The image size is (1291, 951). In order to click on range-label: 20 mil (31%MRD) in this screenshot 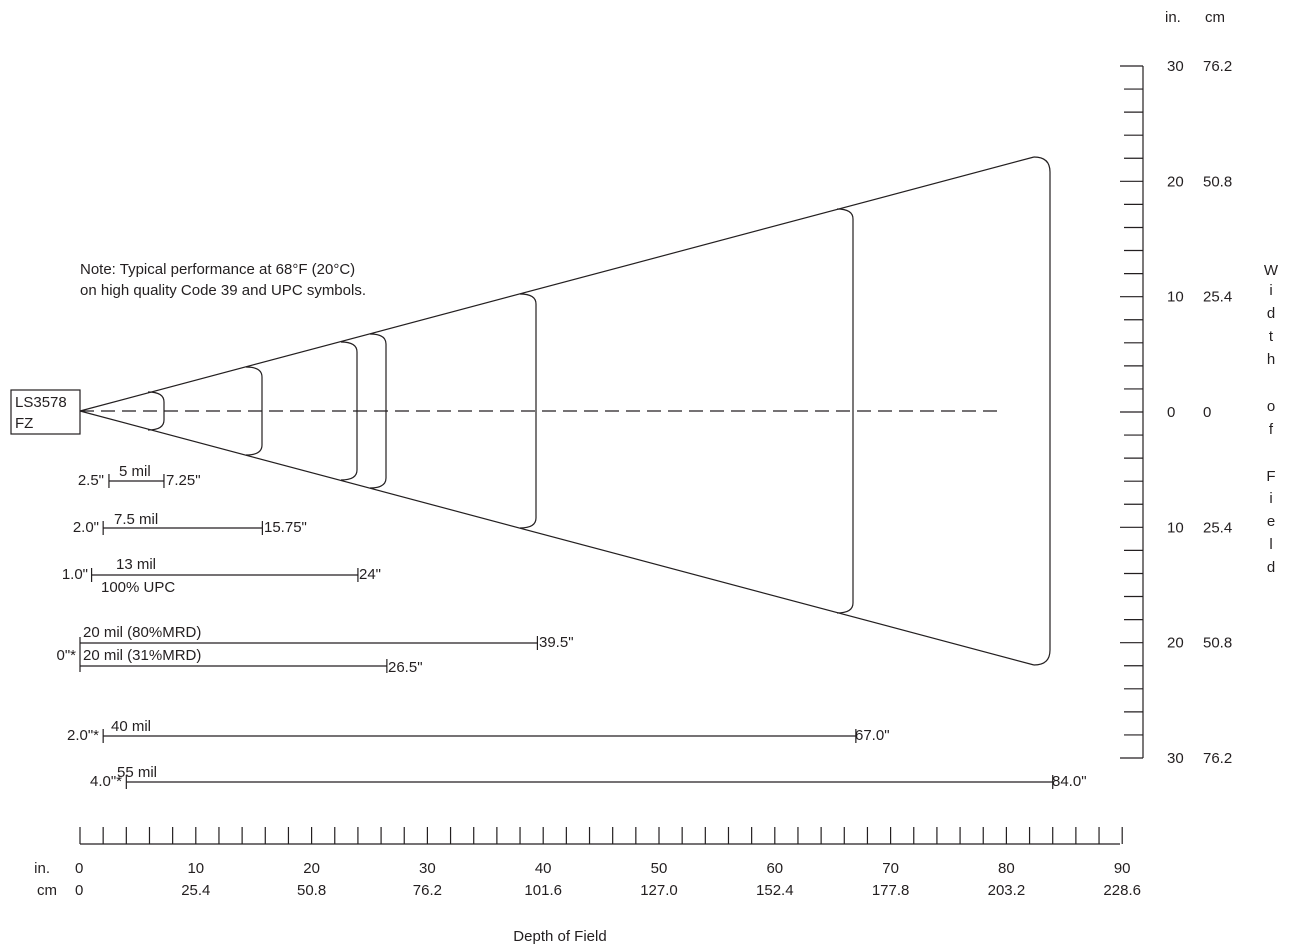, I will do `click(142, 655)`.